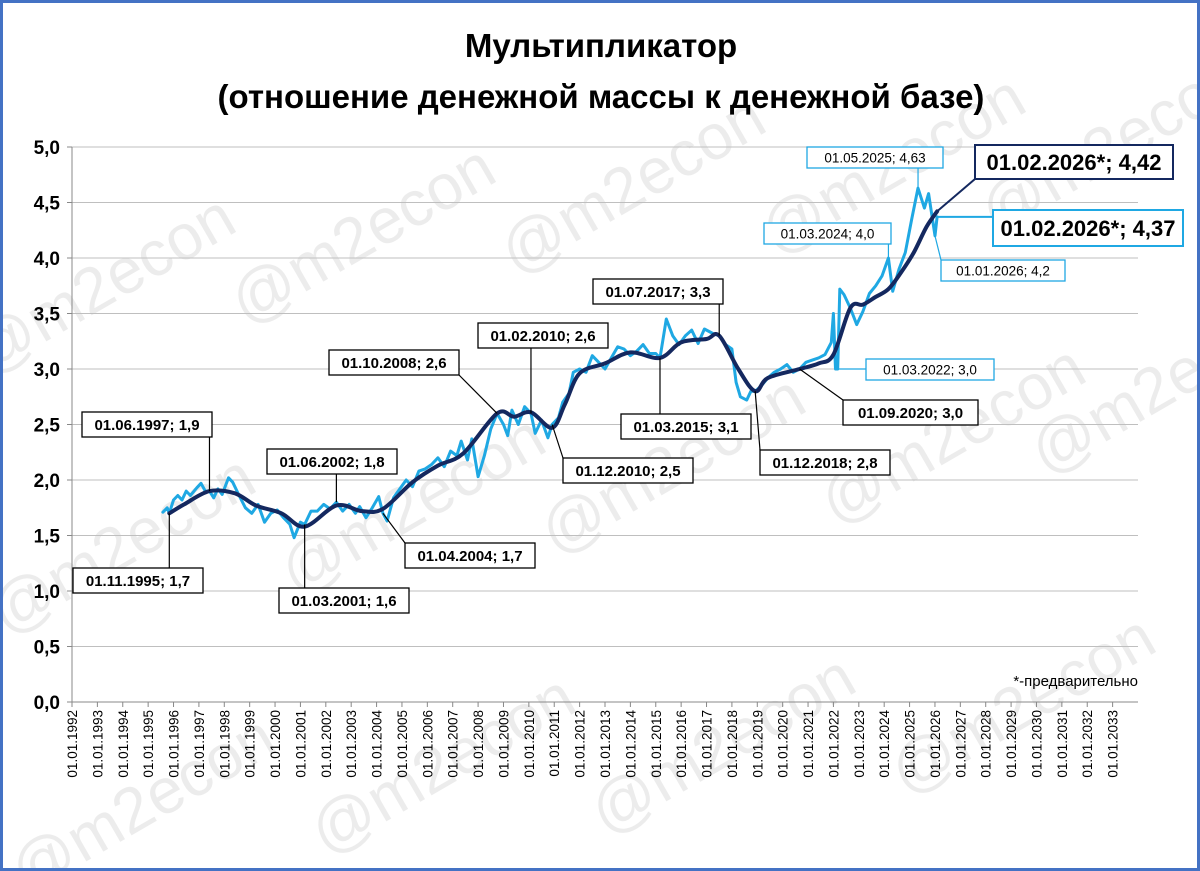  What do you see at coordinates (681, 744) in the screenshot?
I see `x-tick-label: 01.01.2016` at bounding box center [681, 744].